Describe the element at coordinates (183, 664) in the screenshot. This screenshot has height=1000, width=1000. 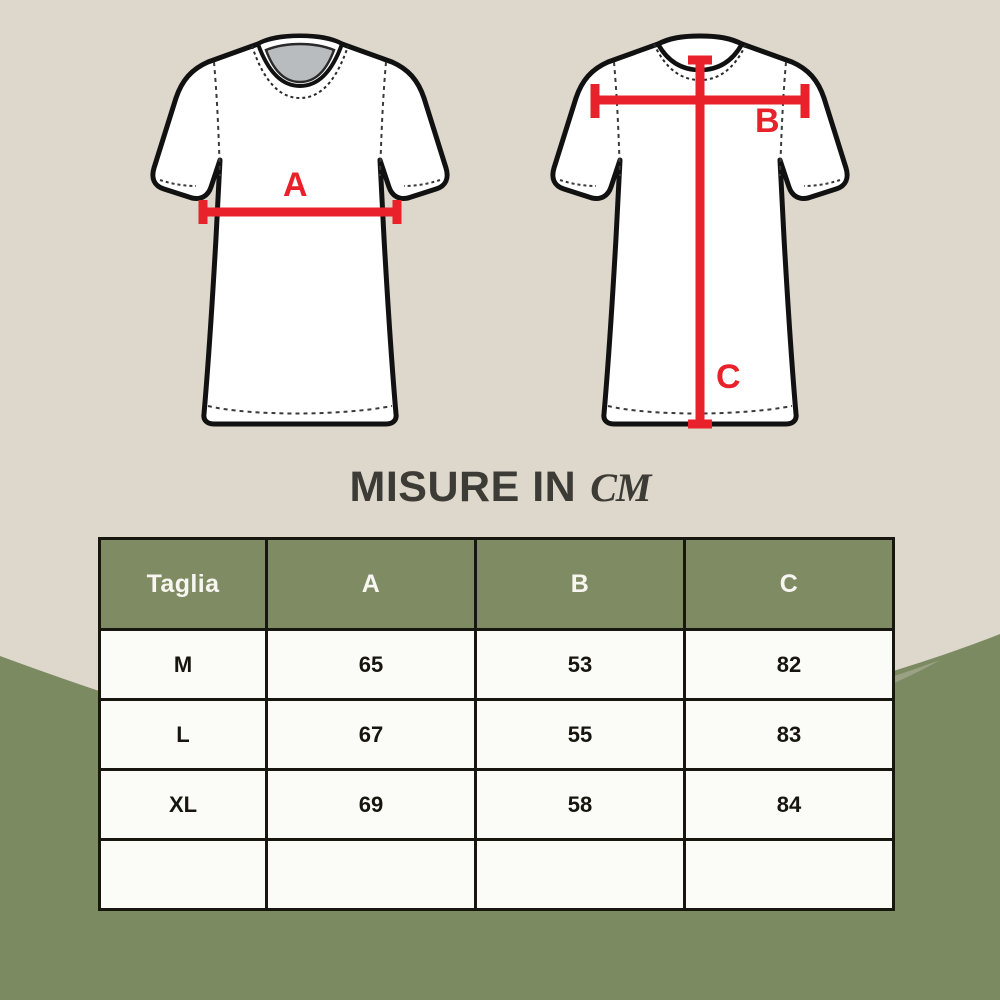
I see `cell-size: M` at that location.